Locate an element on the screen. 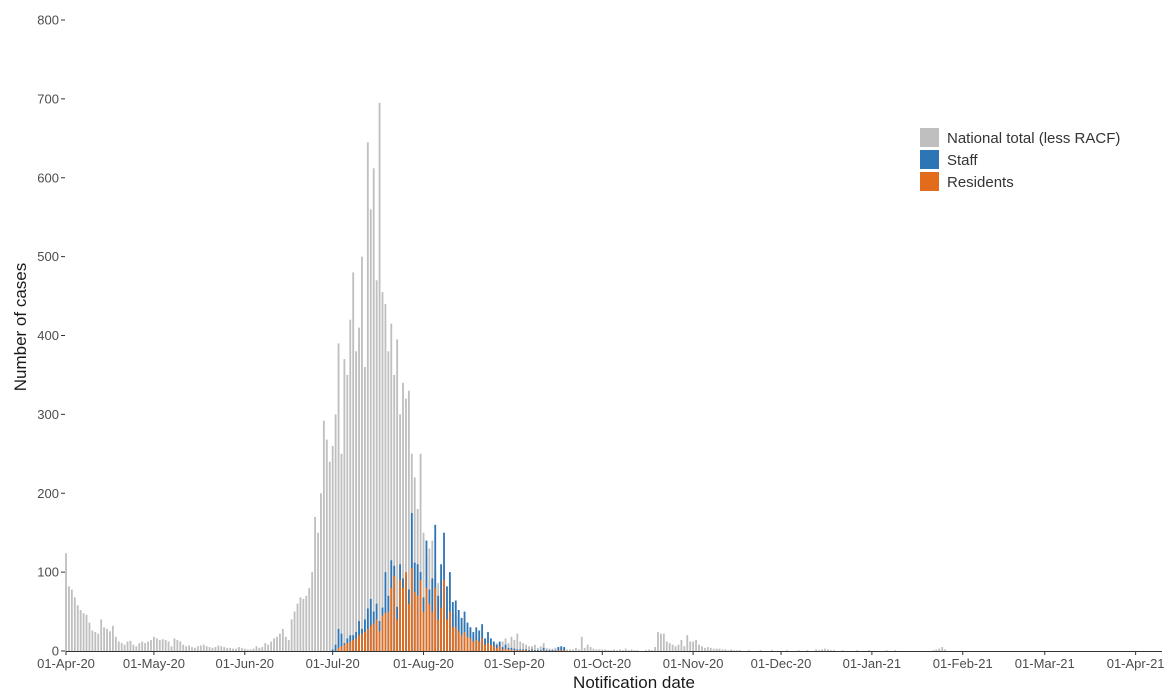  legend: National total (less RACF) Staff Residents is located at coordinates (1020, 159).